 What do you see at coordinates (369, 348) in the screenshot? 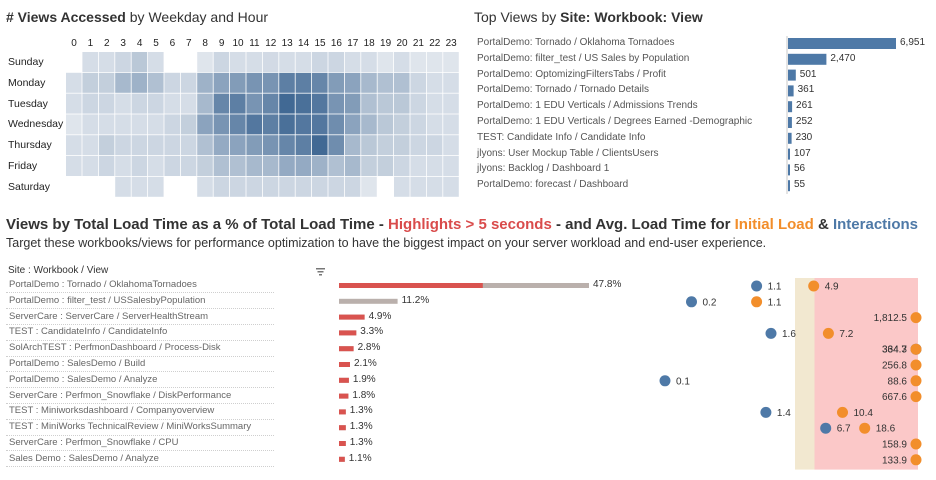
I see `loadpct-label: 2.8%` at bounding box center [369, 348].